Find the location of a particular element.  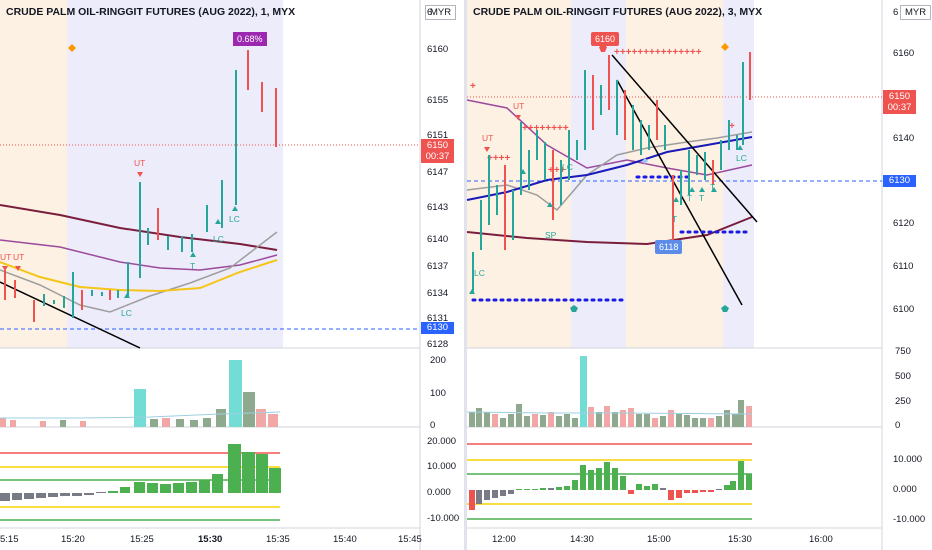

left-osc-tick: 0.000 is located at coordinates (439, 492).